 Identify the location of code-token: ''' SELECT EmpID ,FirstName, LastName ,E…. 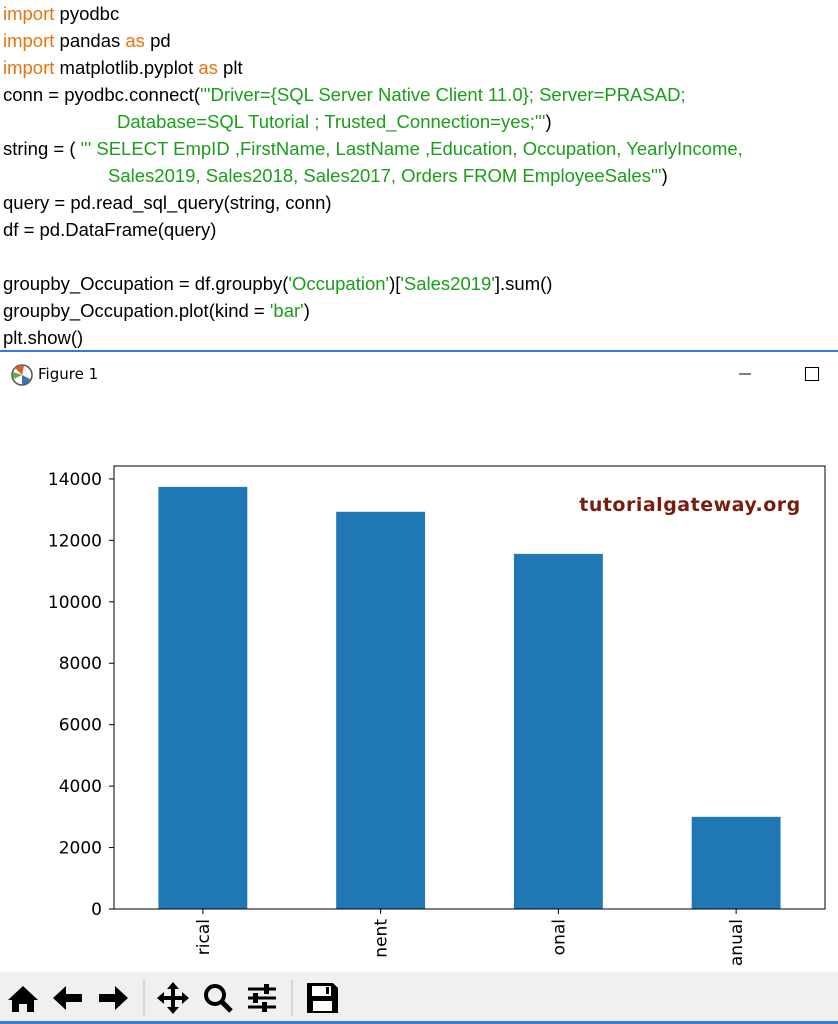
(411, 148).